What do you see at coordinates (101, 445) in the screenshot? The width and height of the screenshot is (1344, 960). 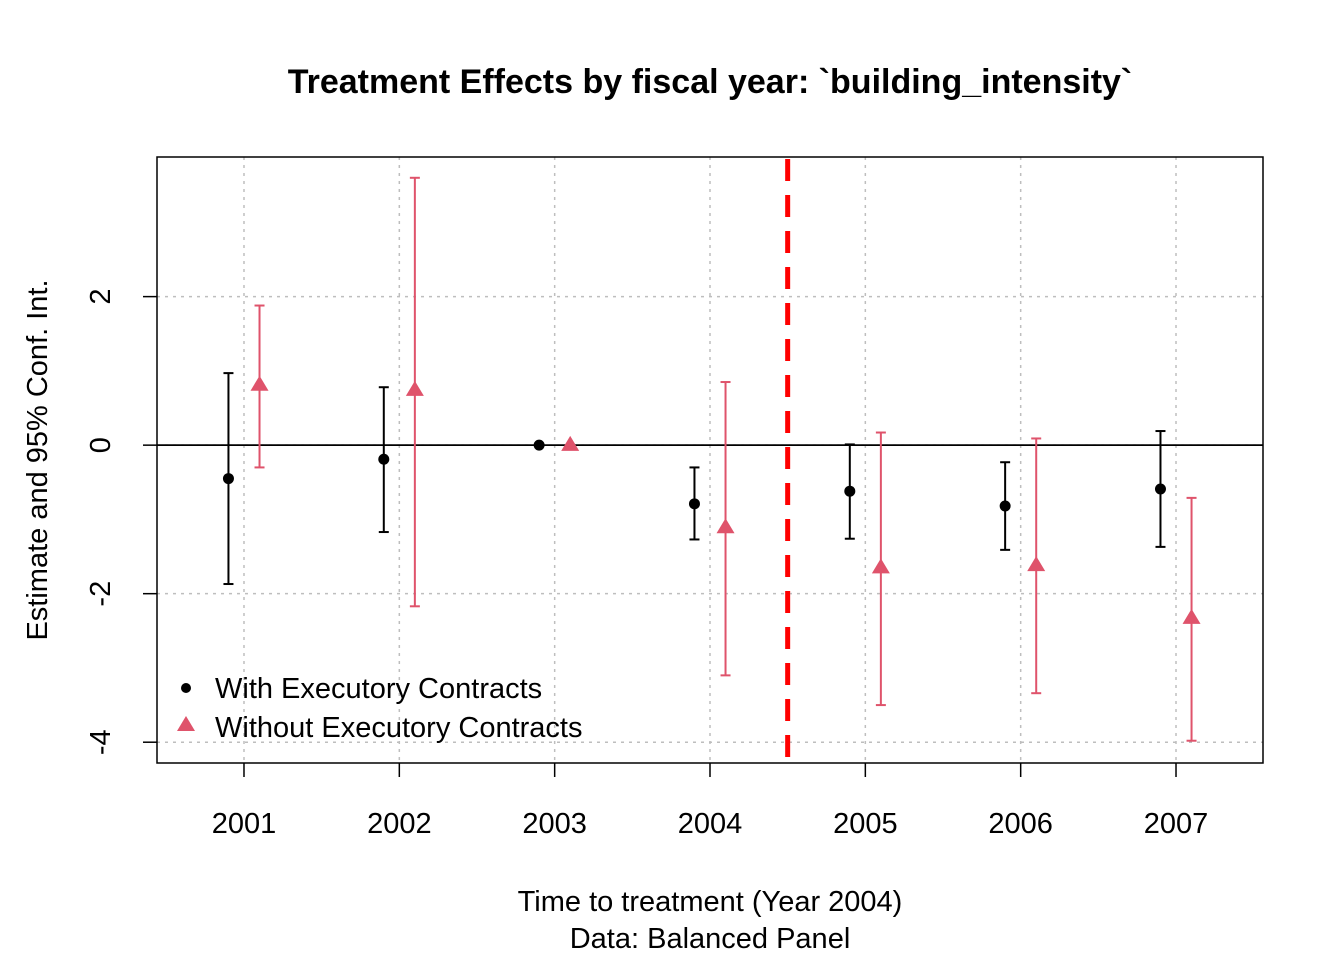 I see `y-tick-label: 0` at bounding box center [101, 445].